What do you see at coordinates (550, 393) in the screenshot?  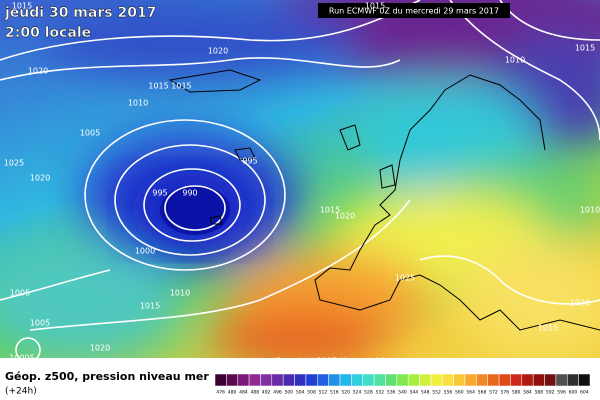 I see `colorbar-label: 592` at bounding box center [550, 393].